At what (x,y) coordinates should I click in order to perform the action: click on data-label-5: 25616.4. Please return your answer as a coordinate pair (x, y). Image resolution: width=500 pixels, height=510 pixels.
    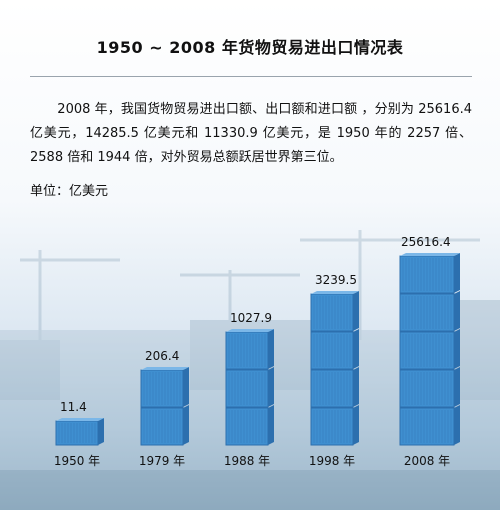
    Looking at the image, I should click on (426, 242).